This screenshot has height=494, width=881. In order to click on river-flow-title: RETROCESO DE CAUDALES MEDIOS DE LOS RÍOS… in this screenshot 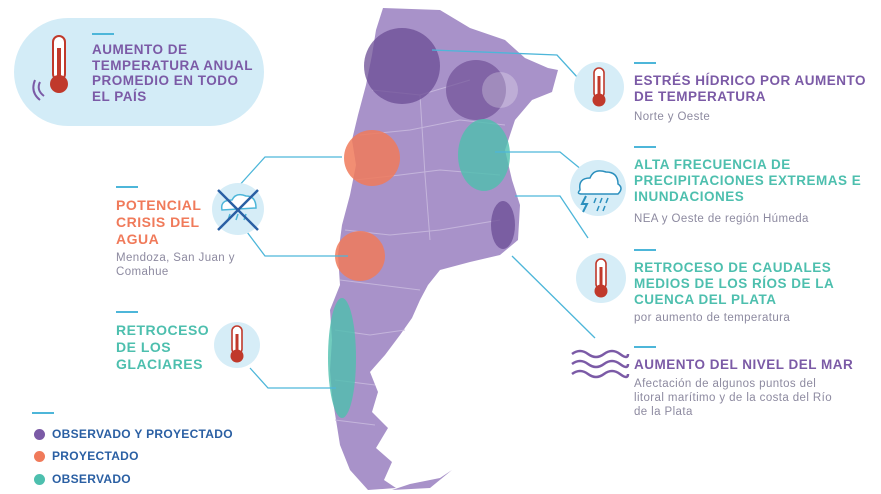, I will do `click(734, 283)`.